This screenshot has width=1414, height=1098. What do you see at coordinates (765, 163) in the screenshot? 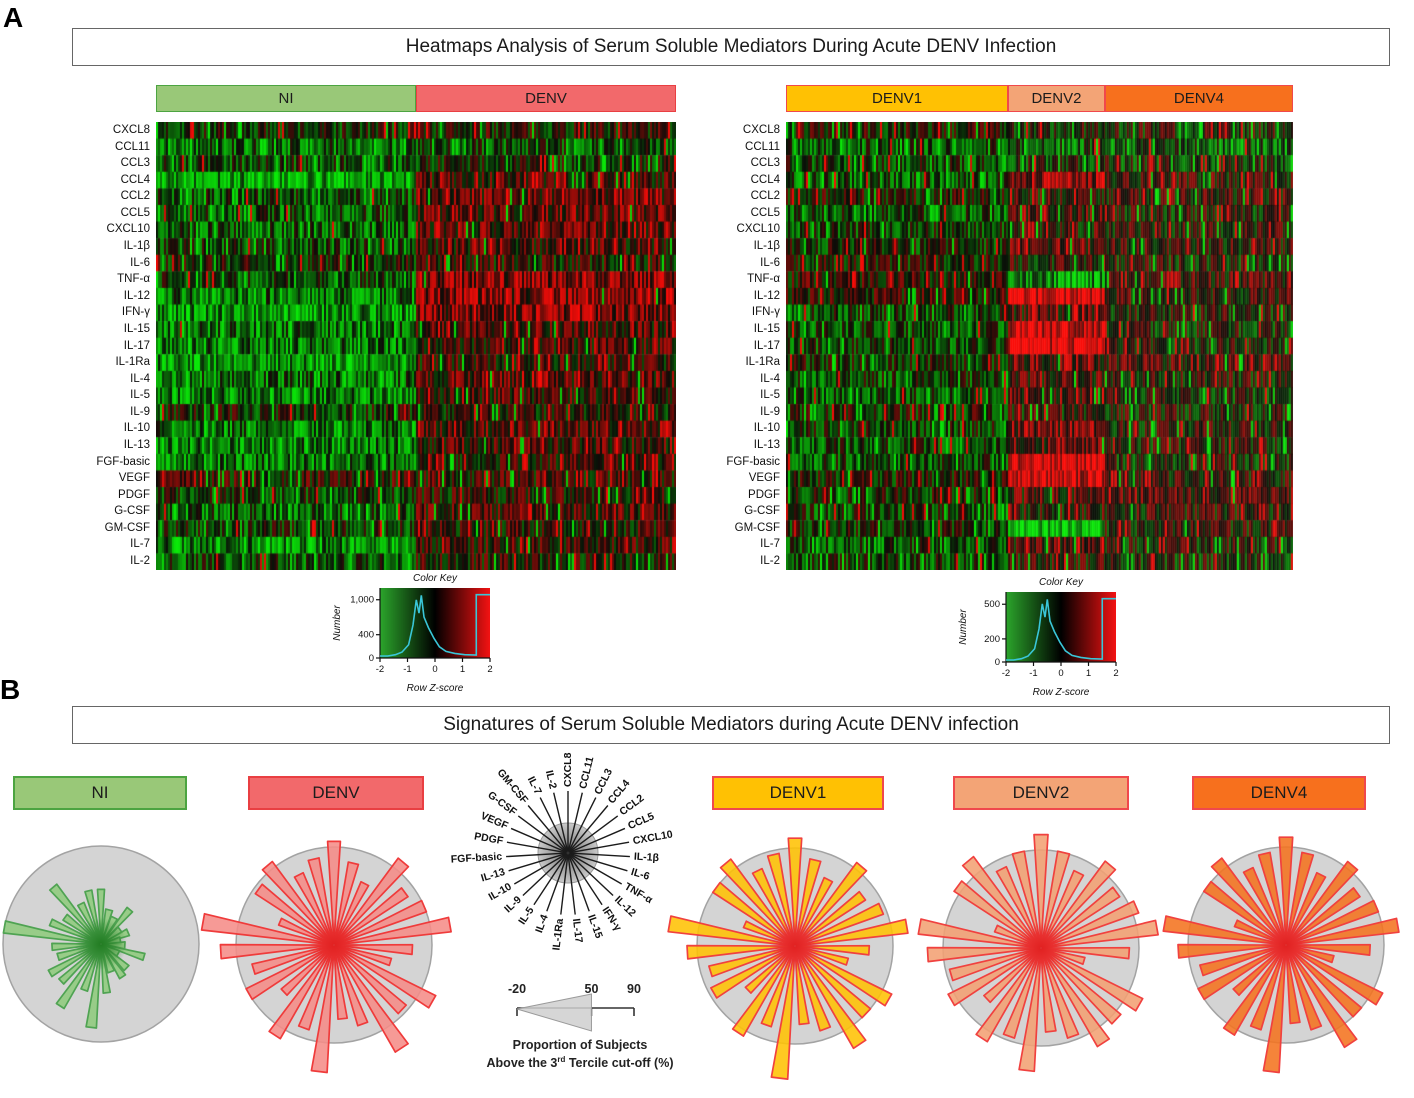
I see `row-label: CCL3` at bounding box center [765, 163].